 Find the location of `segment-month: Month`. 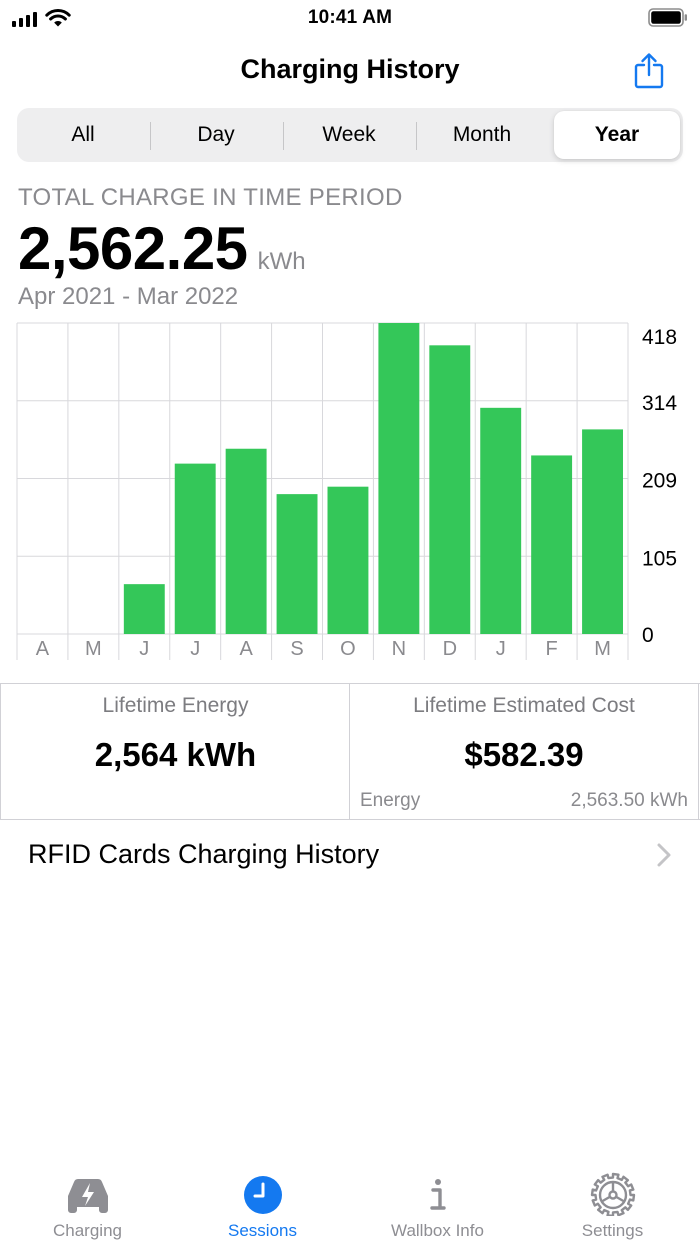

segment-month: Month is located at coordinates (482, 134).